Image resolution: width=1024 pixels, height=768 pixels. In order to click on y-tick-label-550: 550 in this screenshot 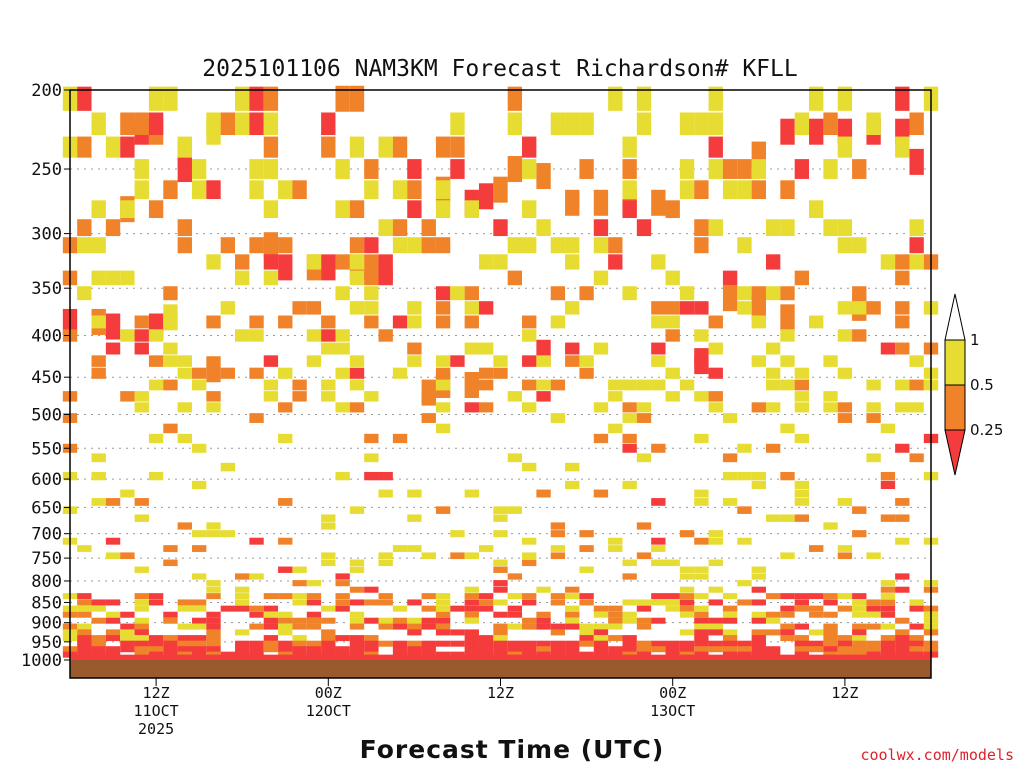, I will do `click(46, 449)`.